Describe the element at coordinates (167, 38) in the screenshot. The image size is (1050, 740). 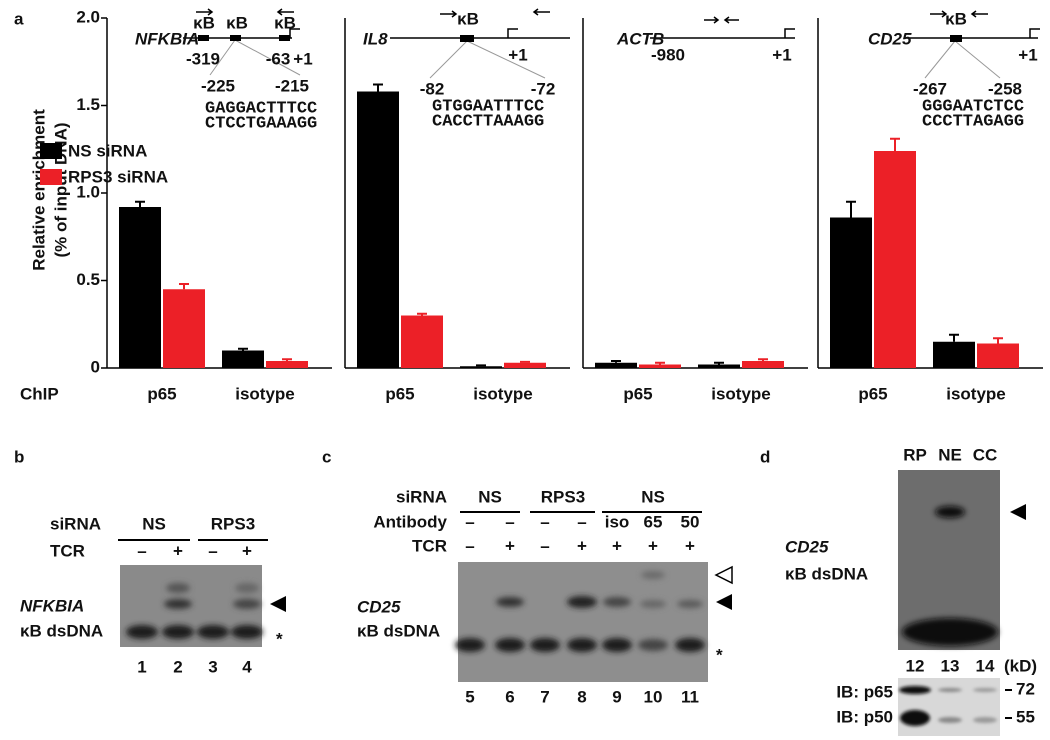
I see `gene-name: NFKBIA` at that location.